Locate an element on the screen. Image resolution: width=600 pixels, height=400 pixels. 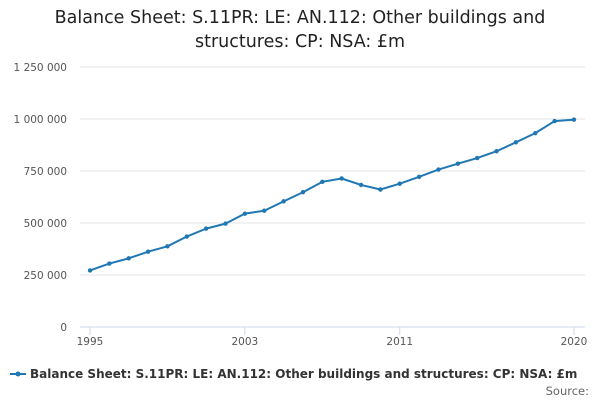
x-tick-label: 2003 is located at coordinates (245, 342).